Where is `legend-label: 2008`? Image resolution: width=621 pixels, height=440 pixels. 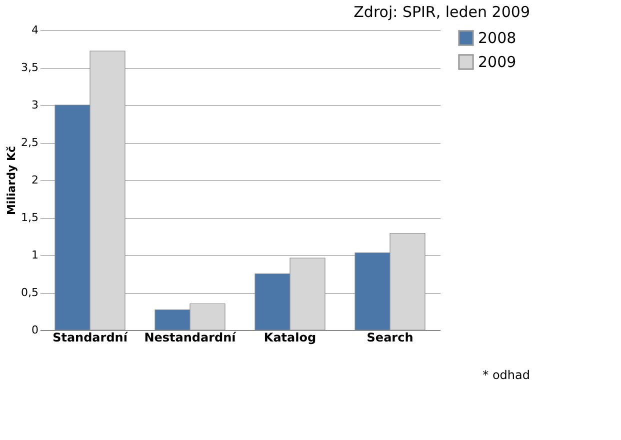 legend-label: 2008 is located at coordinates (497, 38).